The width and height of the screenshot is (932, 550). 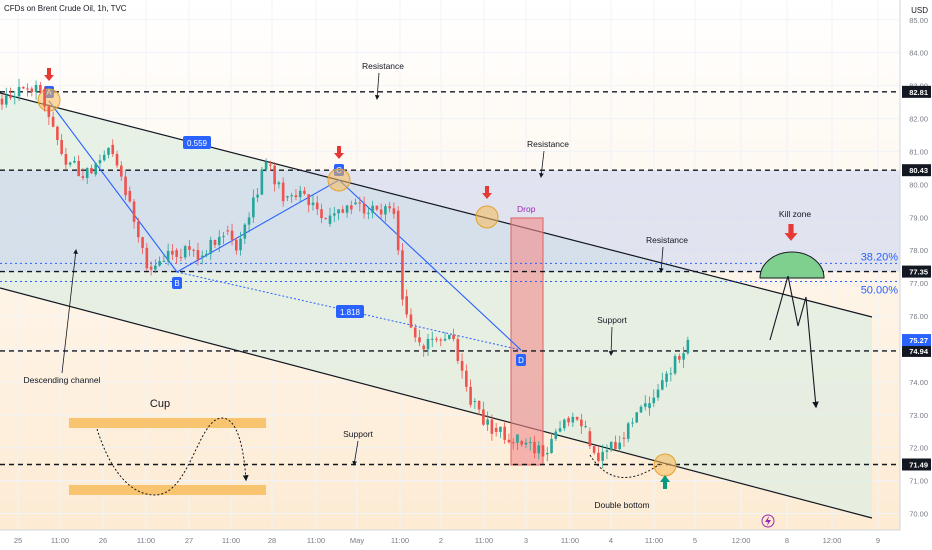 I want to click on price-tick: 82.00, so click(x=918, y=119).